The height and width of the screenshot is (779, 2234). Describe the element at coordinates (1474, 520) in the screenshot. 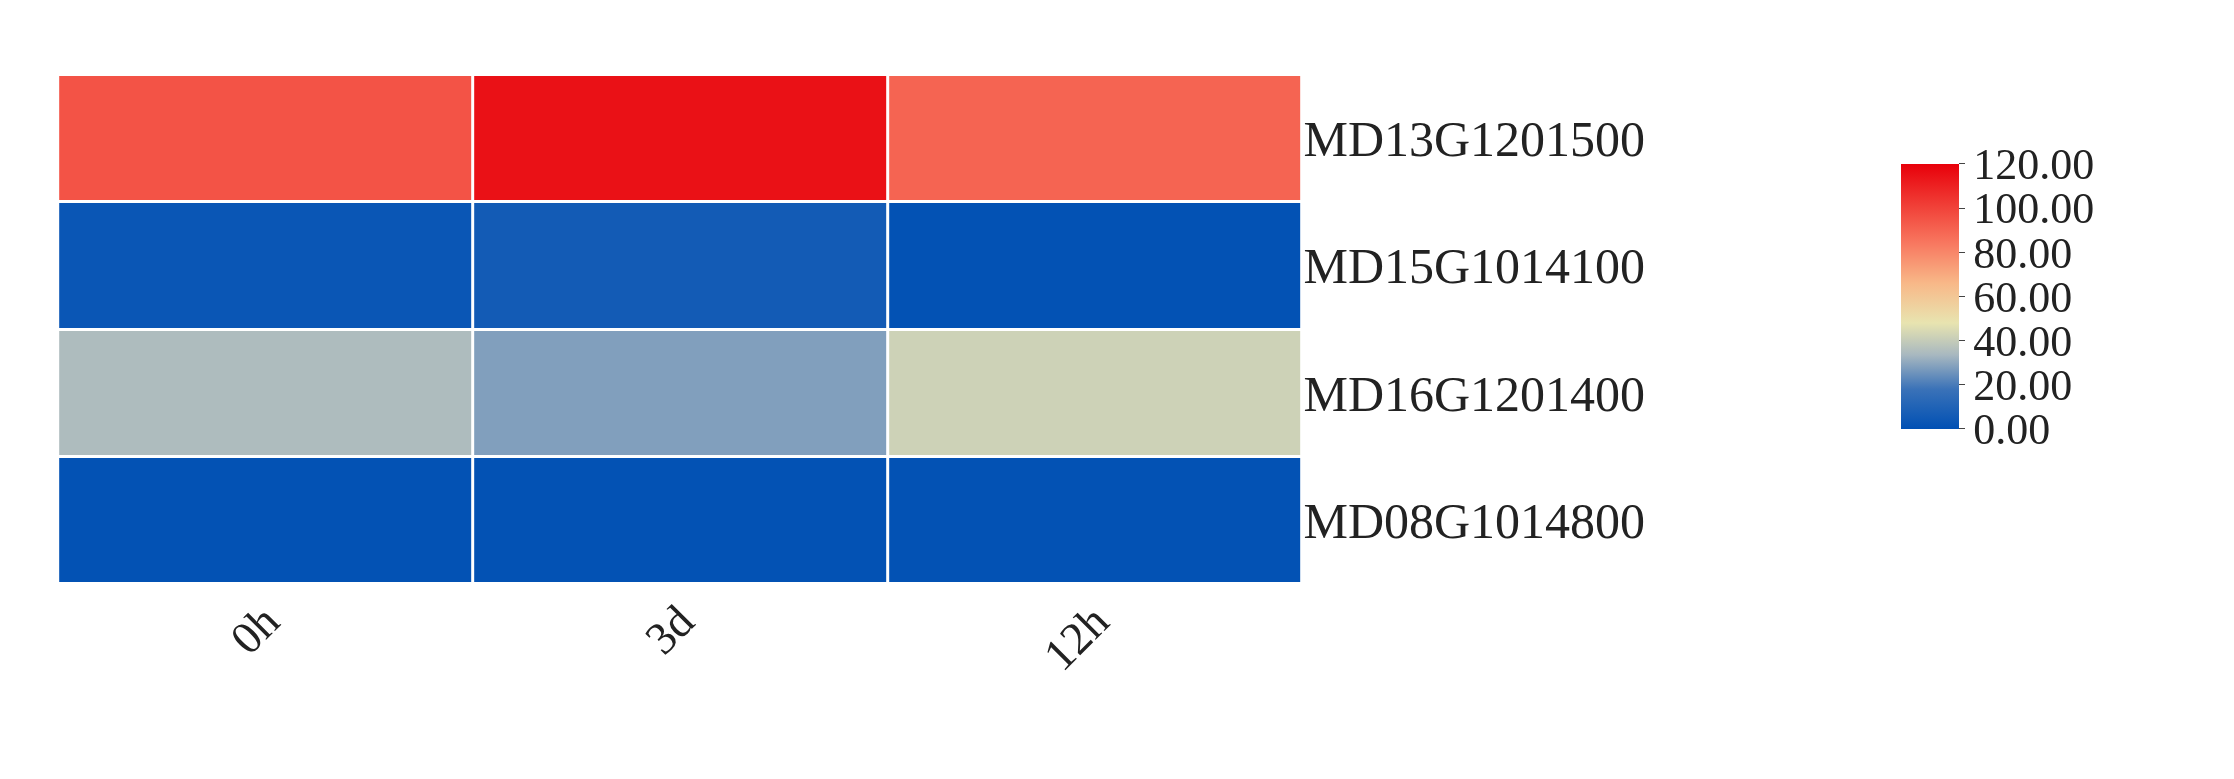

I see `y-tick-label: MD08G1014800` at that location.